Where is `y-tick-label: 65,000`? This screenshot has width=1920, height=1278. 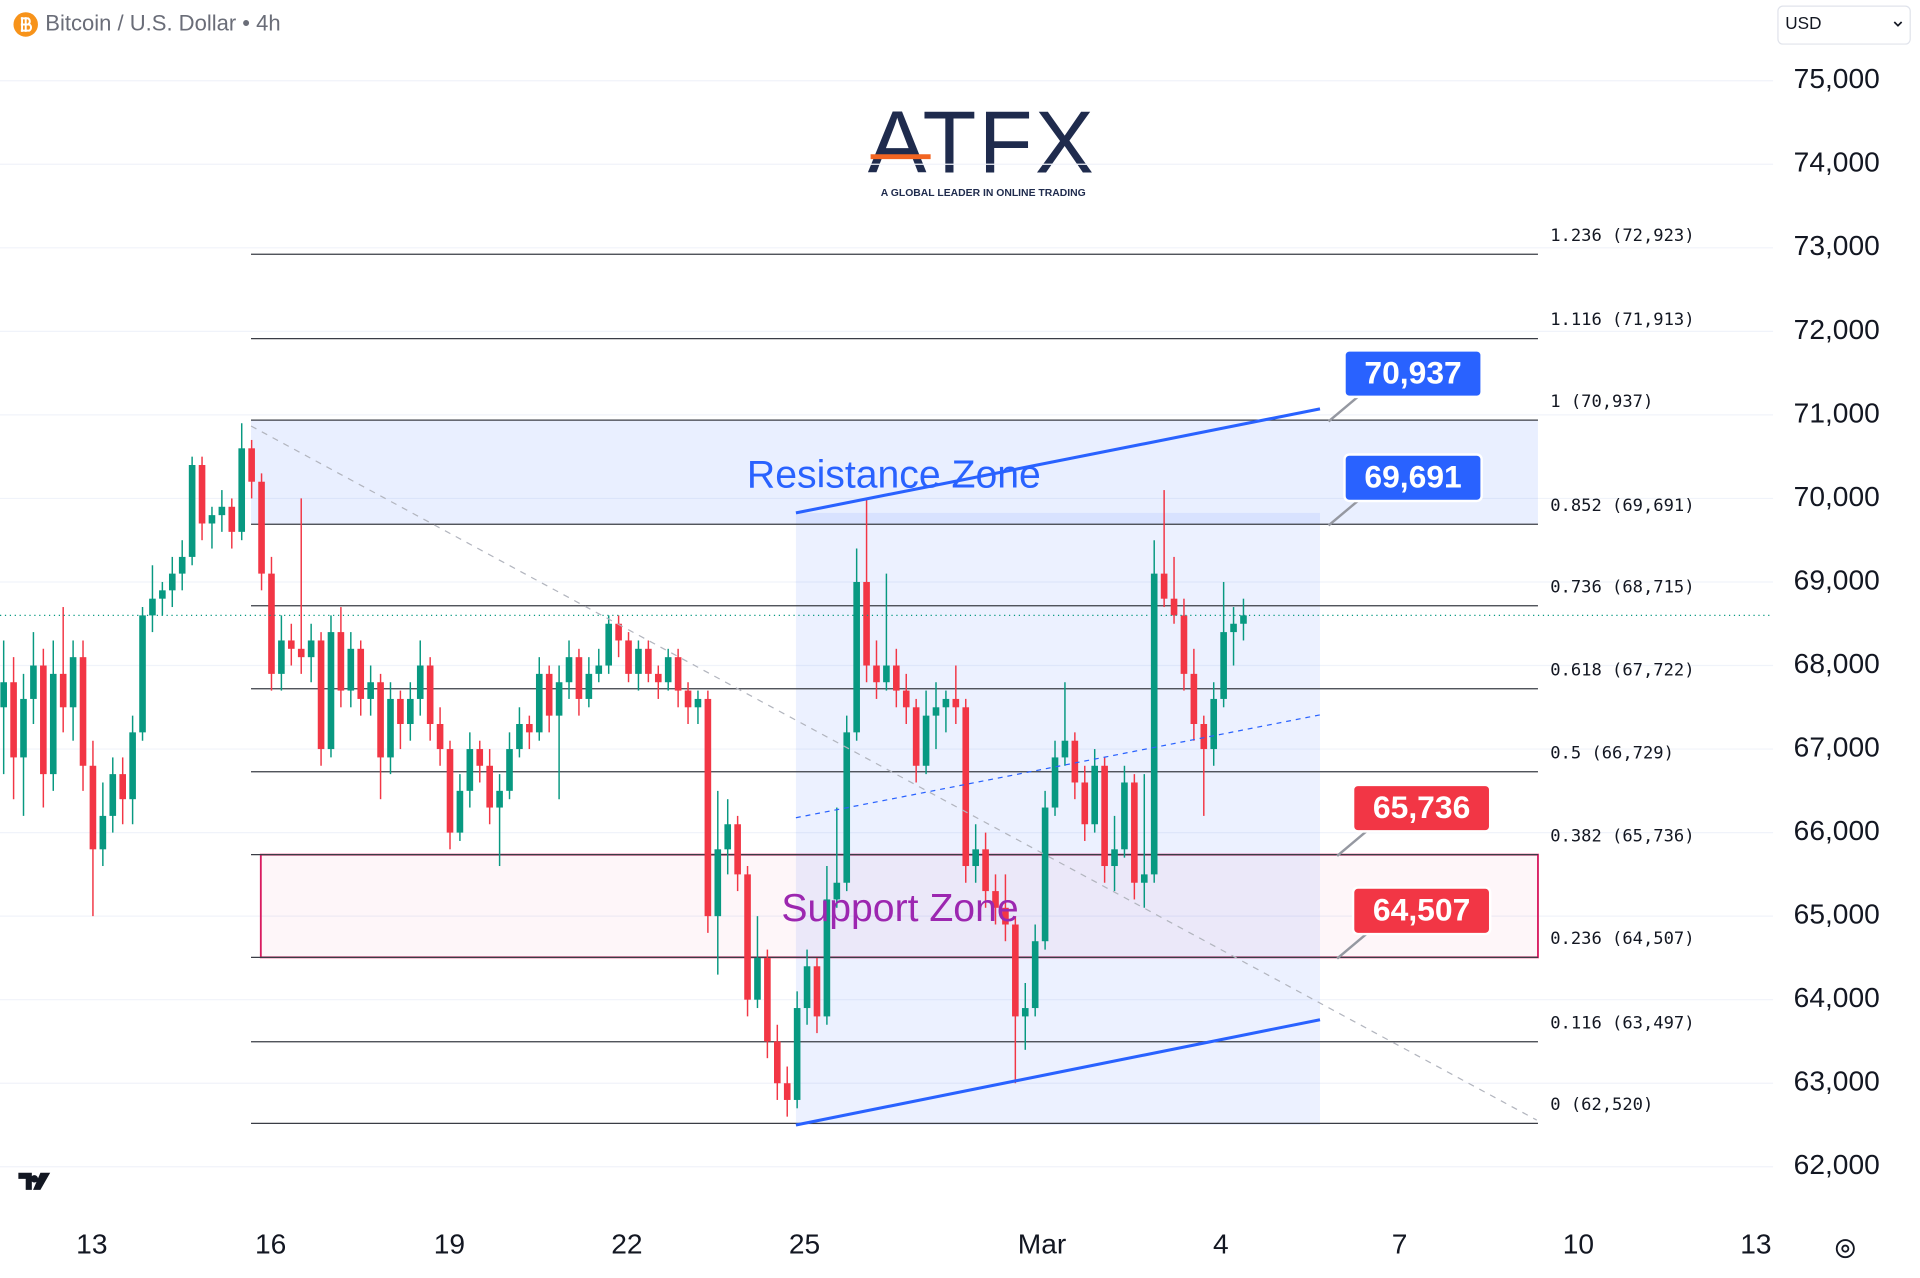 y-tick-label: 65,000 is located at coordinates (1837, 914).